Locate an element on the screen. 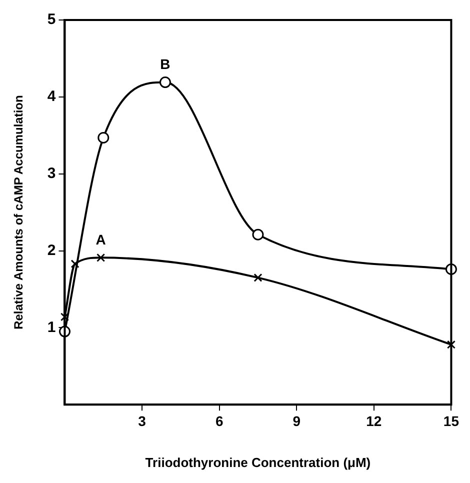 The image size is (470, 483). y-tick-label: 3 is located at coordinates (51, 173).